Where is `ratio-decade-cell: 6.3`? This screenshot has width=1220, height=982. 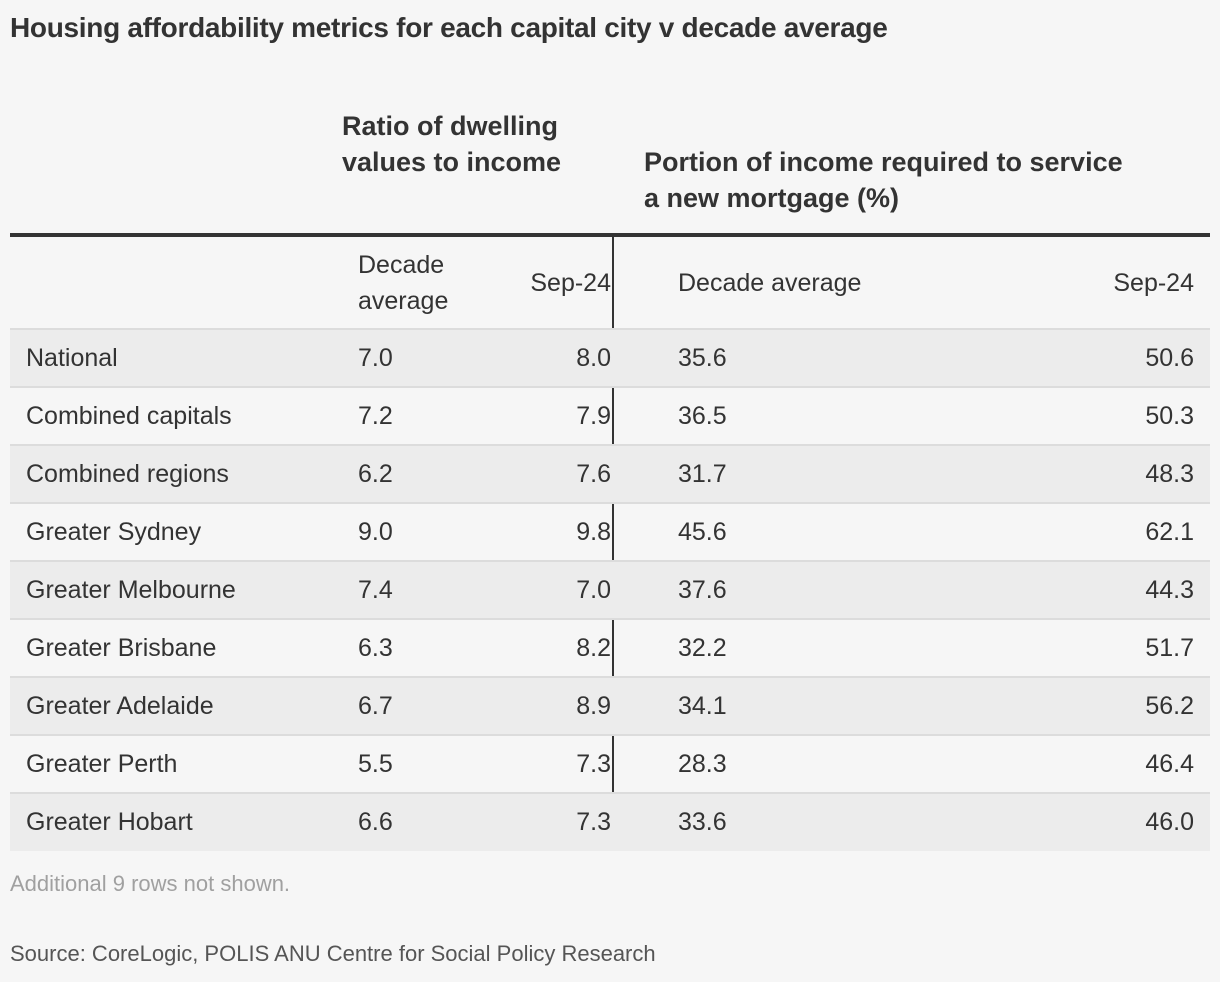 ratio-decade-cell: 6.3 is located at coordinates (375, 647).